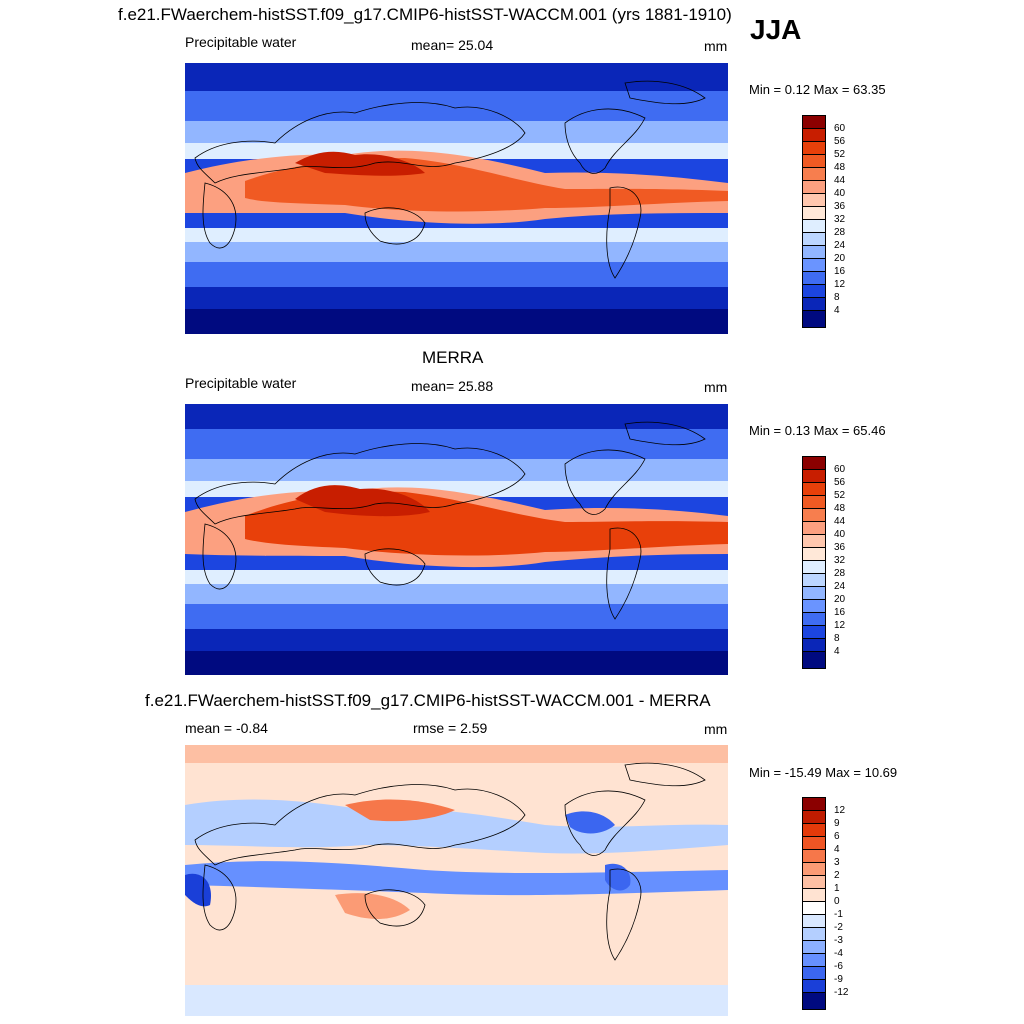 This screenshot has height=1024, width=1024. I want to click on colorbar-tick: -9, so click(838, 979).